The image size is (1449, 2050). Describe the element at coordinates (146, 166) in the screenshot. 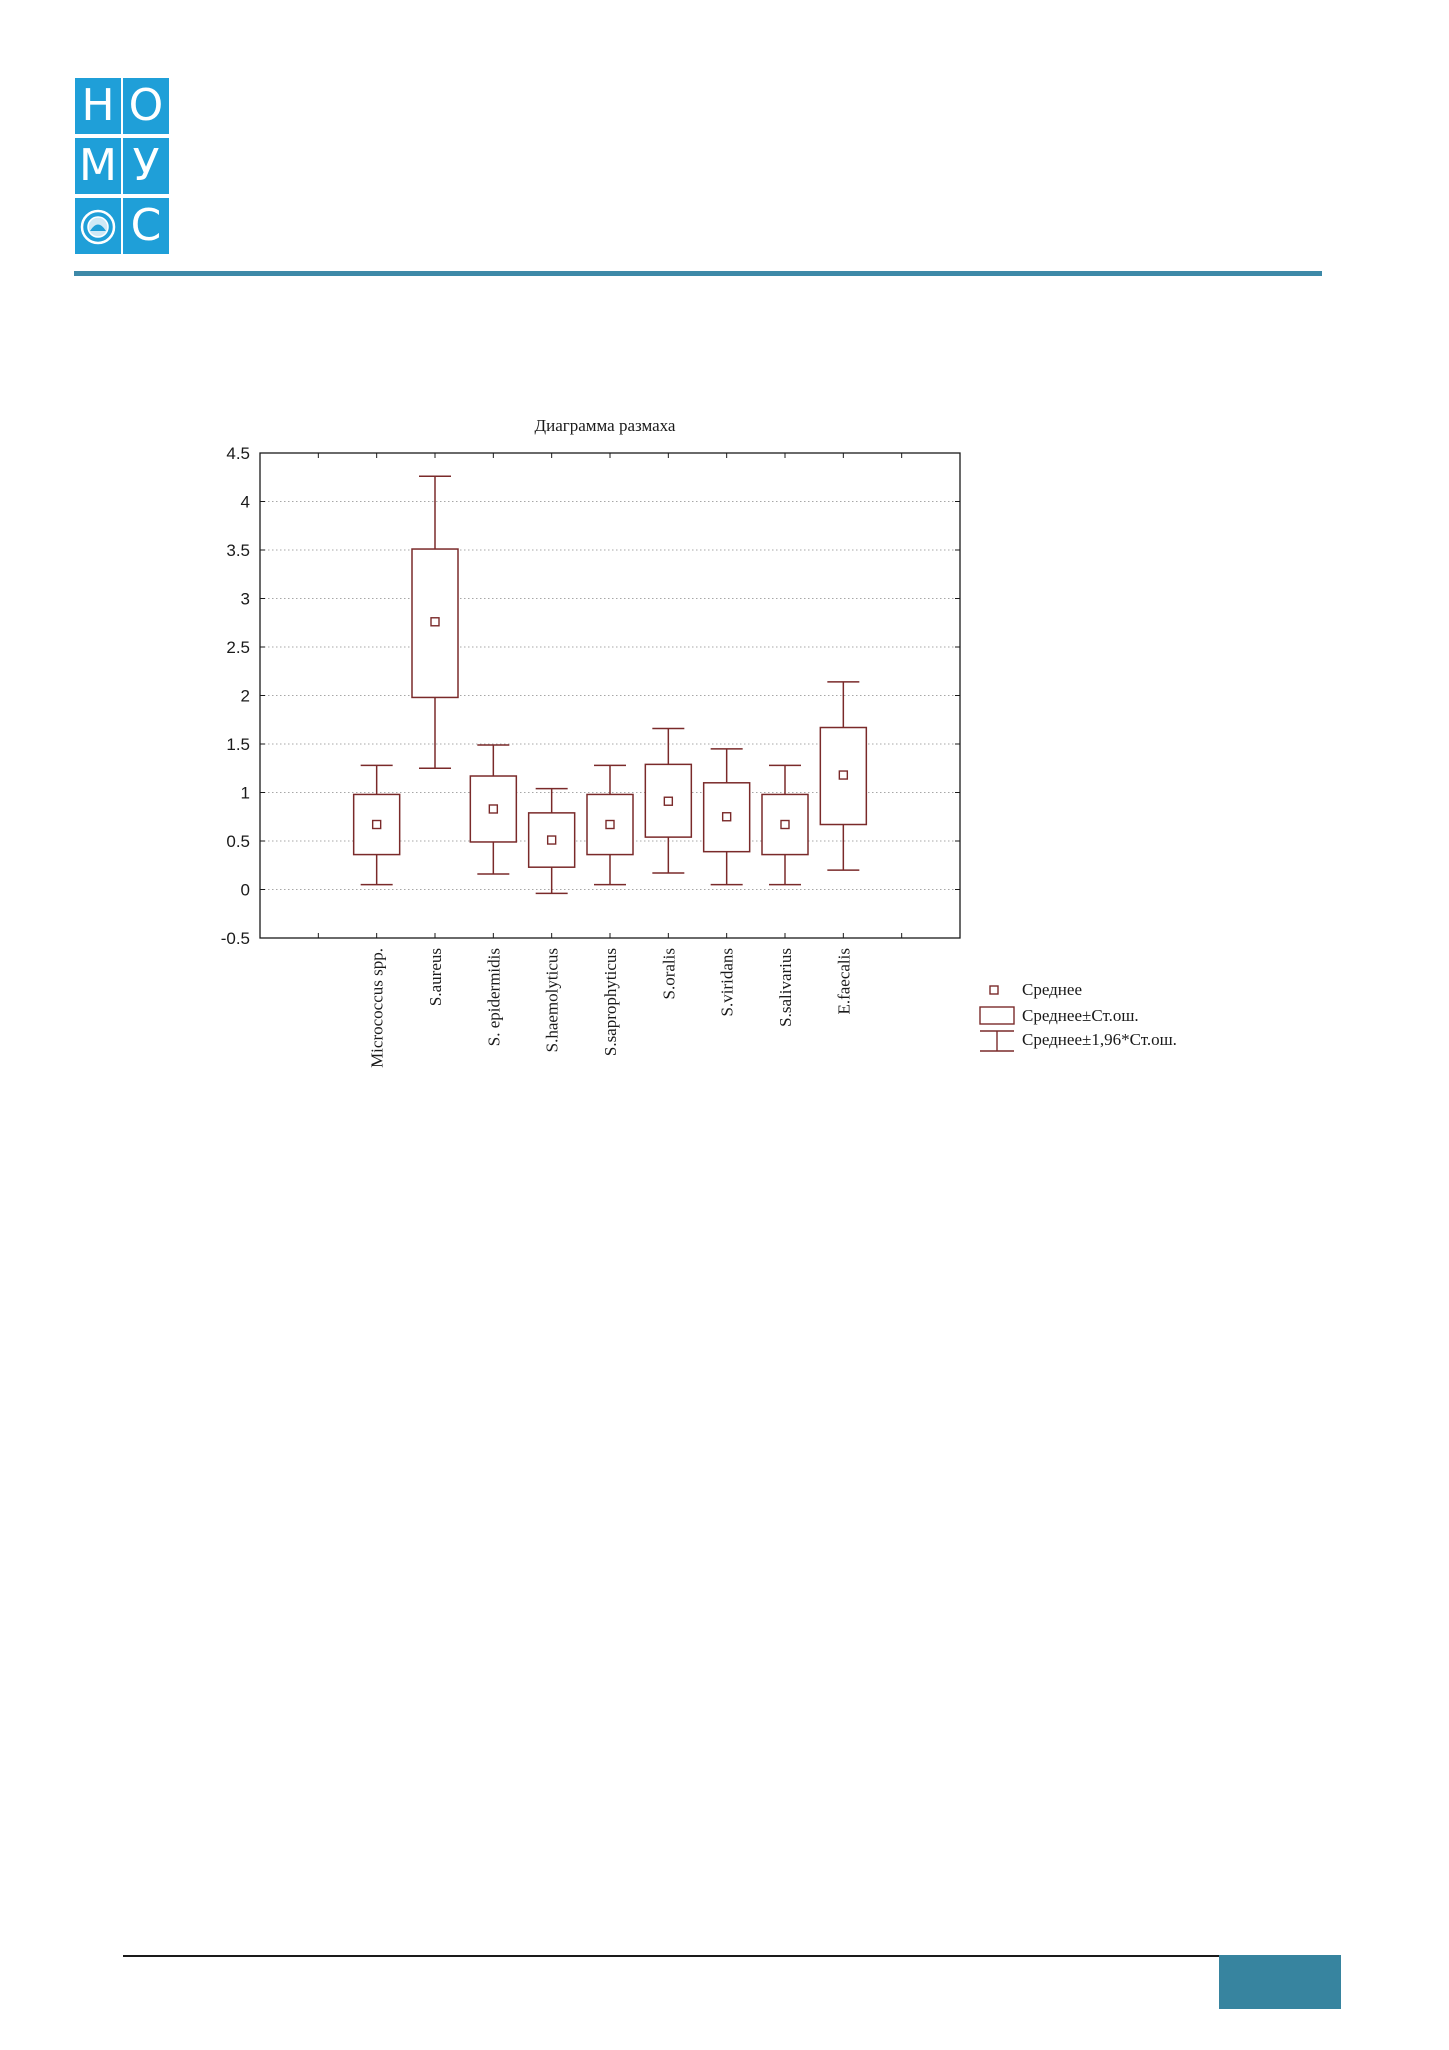

I see `logo-letter-u: У` at that location.